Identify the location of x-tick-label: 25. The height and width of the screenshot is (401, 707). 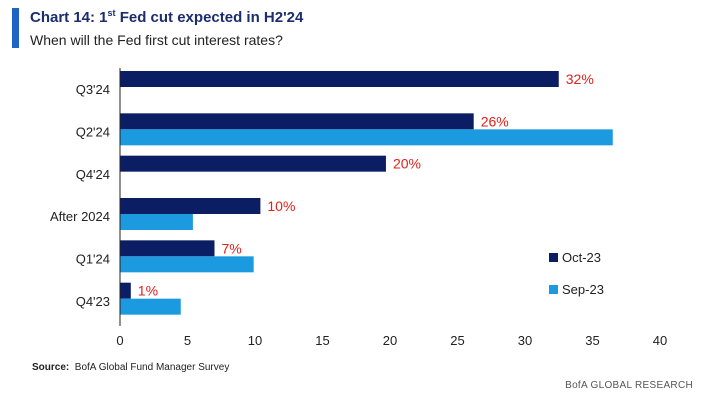
(457, 340).